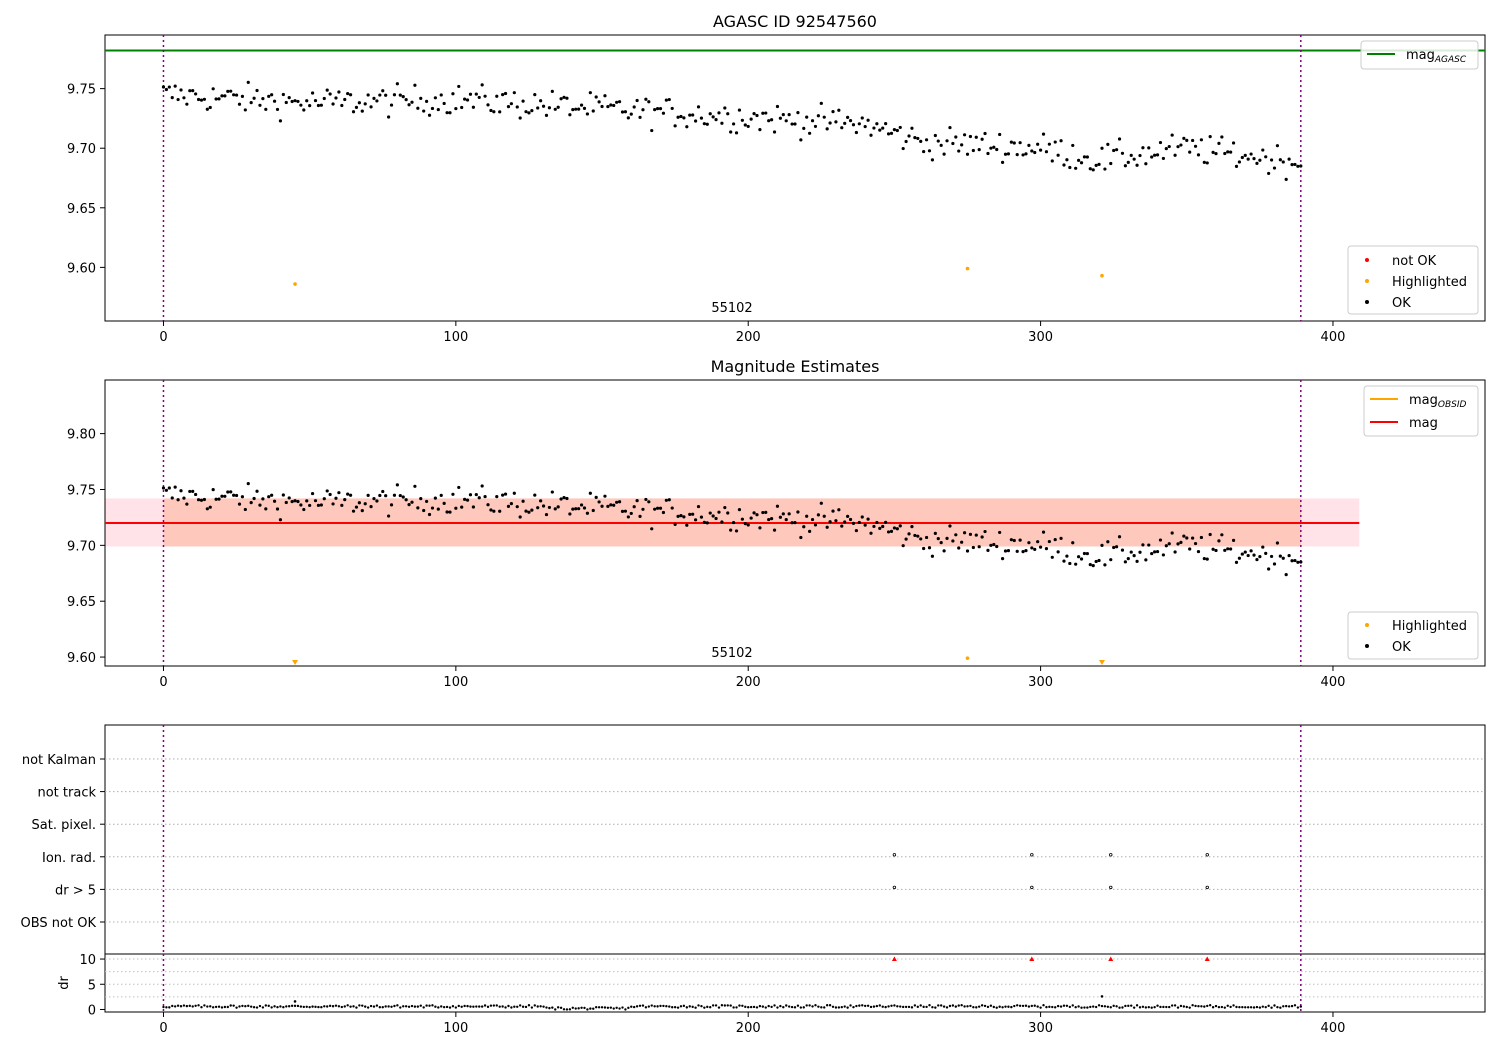 The height and width of the screenshot is (1050, 1500). I want to click on panel2-ytick-label-9.65: 9.65, so click(81, 602).